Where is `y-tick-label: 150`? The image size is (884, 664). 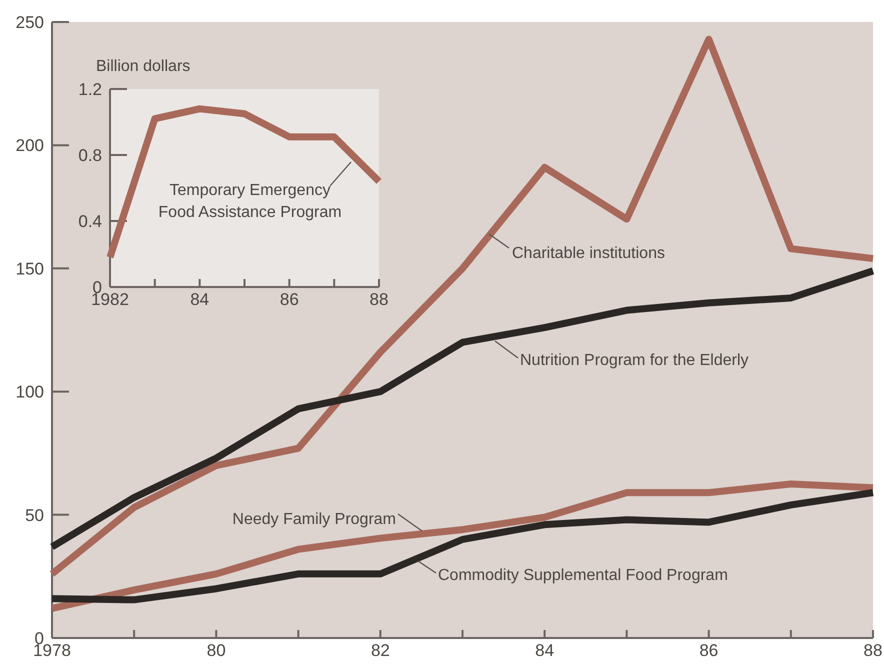 y-tick-label: 150 is located at coordinates (30, 268).